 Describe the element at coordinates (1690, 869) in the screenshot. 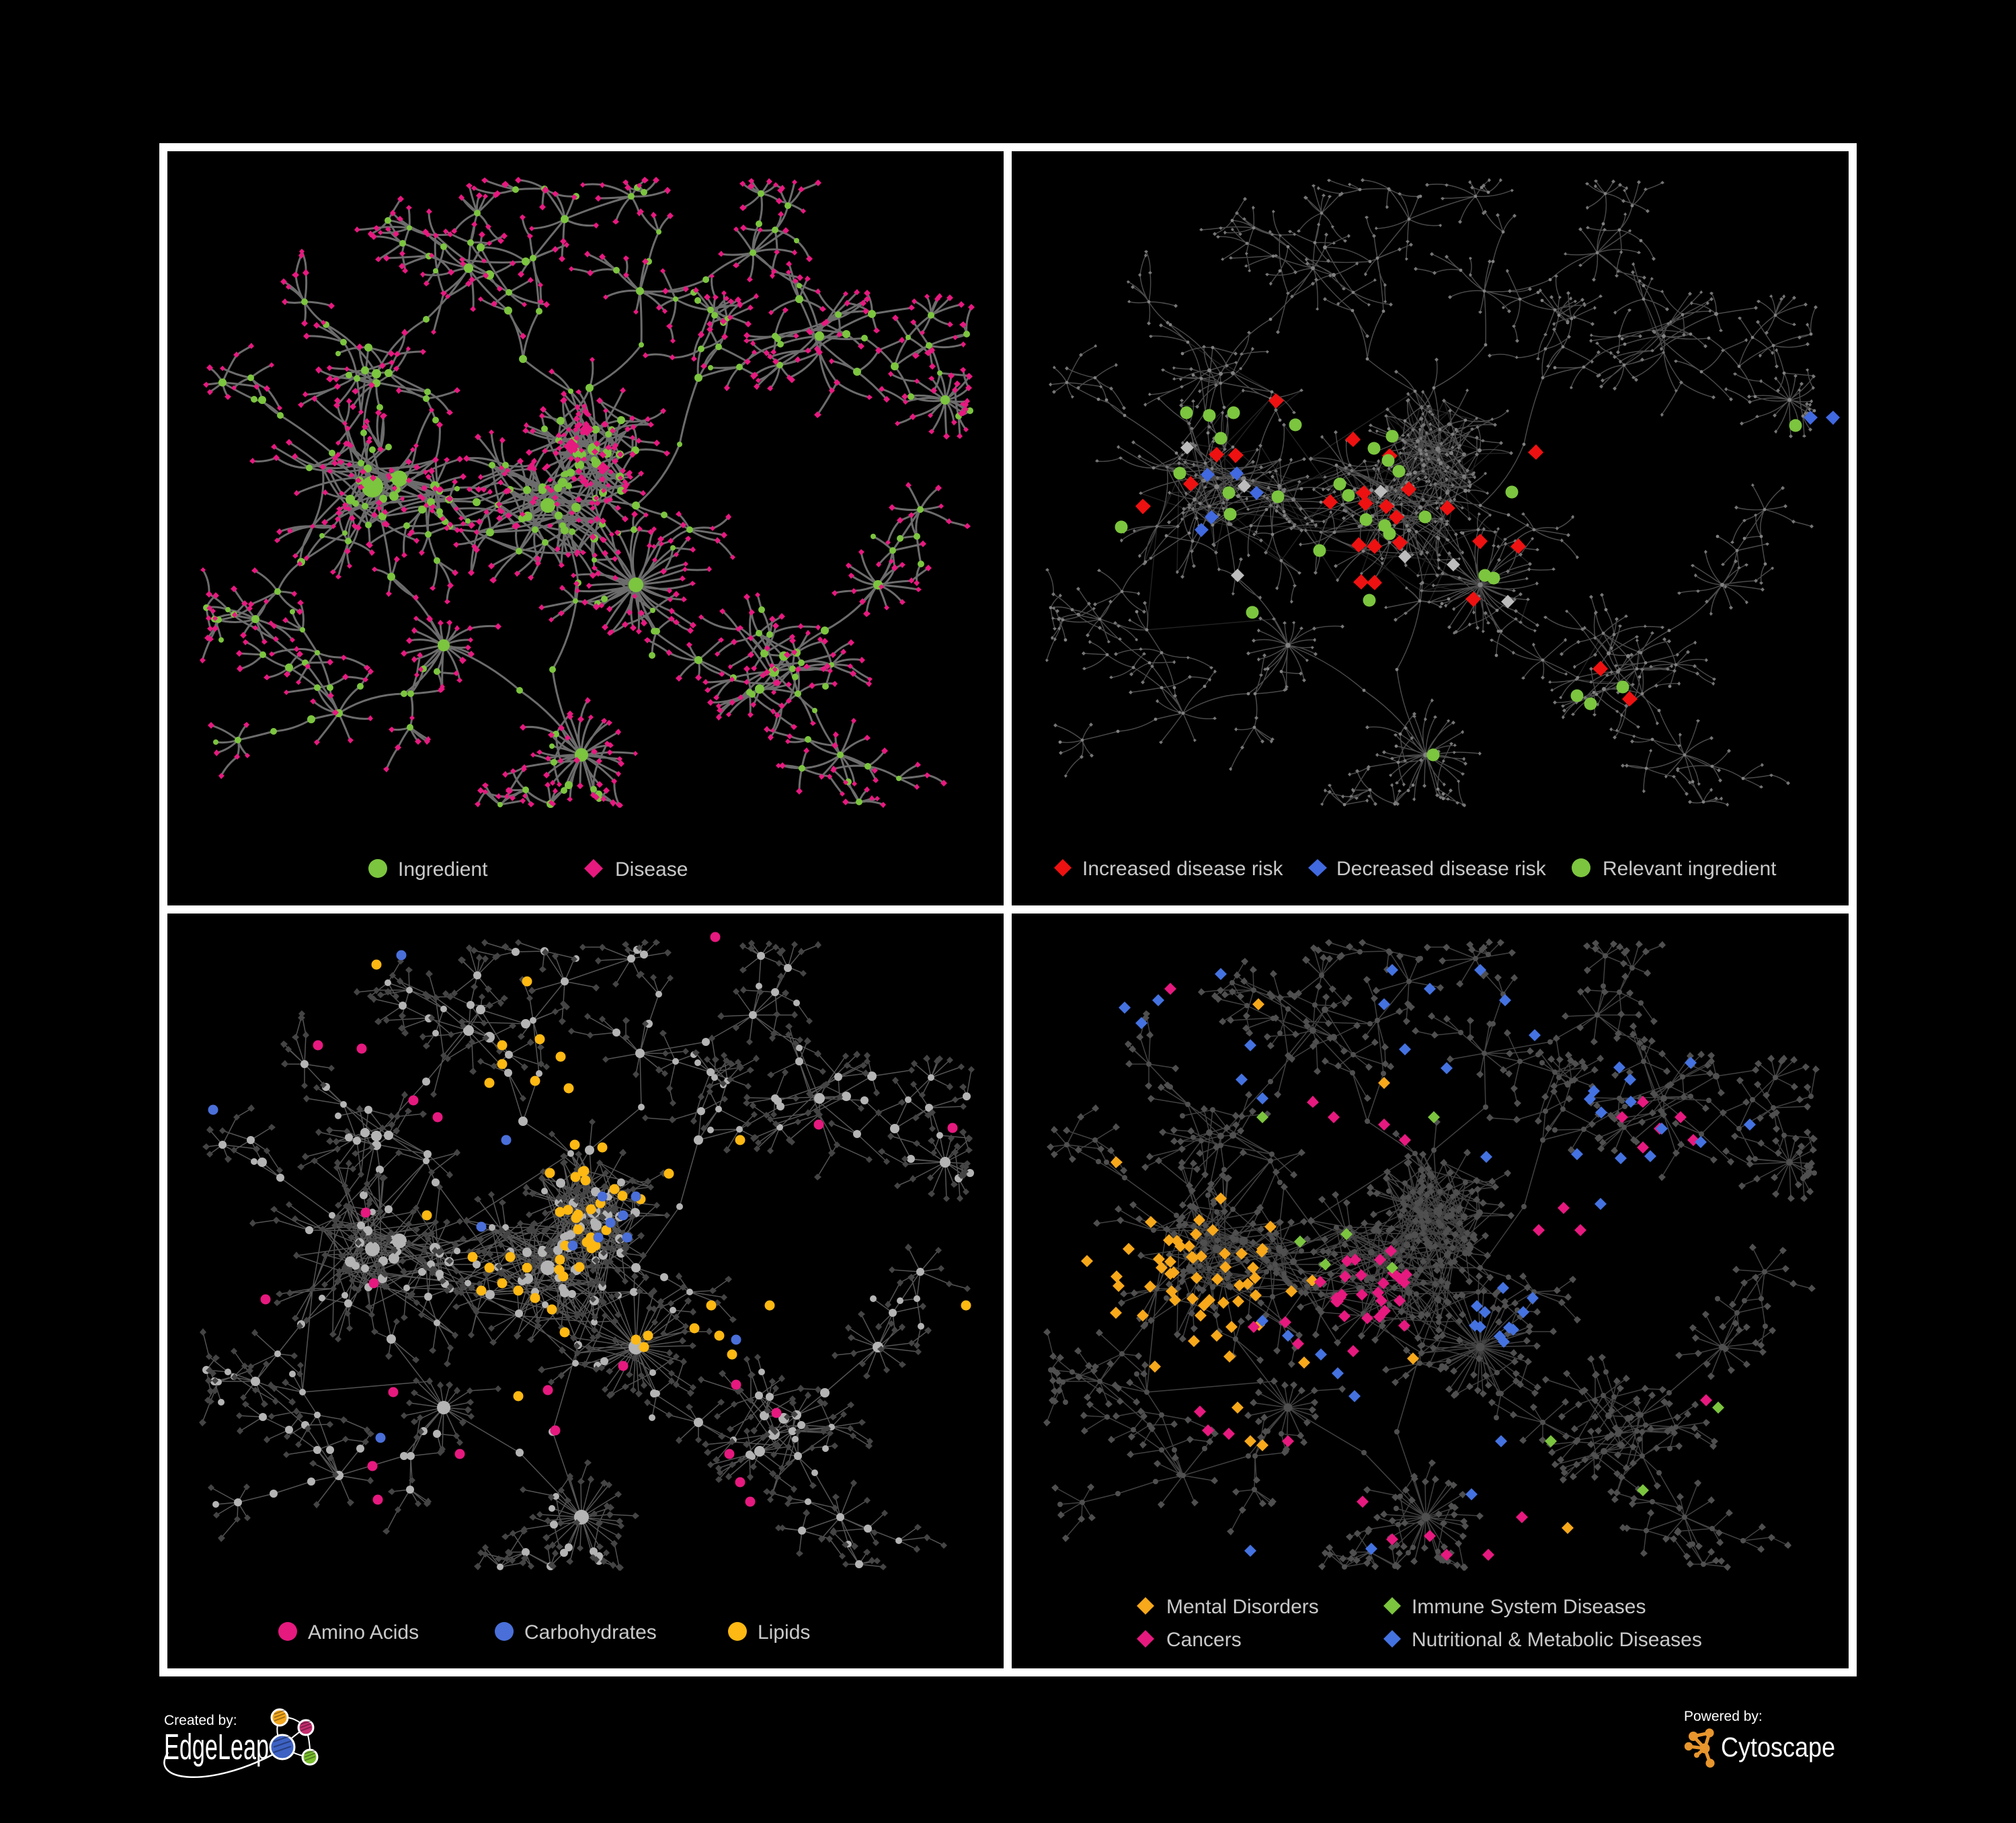

I see `svg-text: Relevant ingredient` at that location.